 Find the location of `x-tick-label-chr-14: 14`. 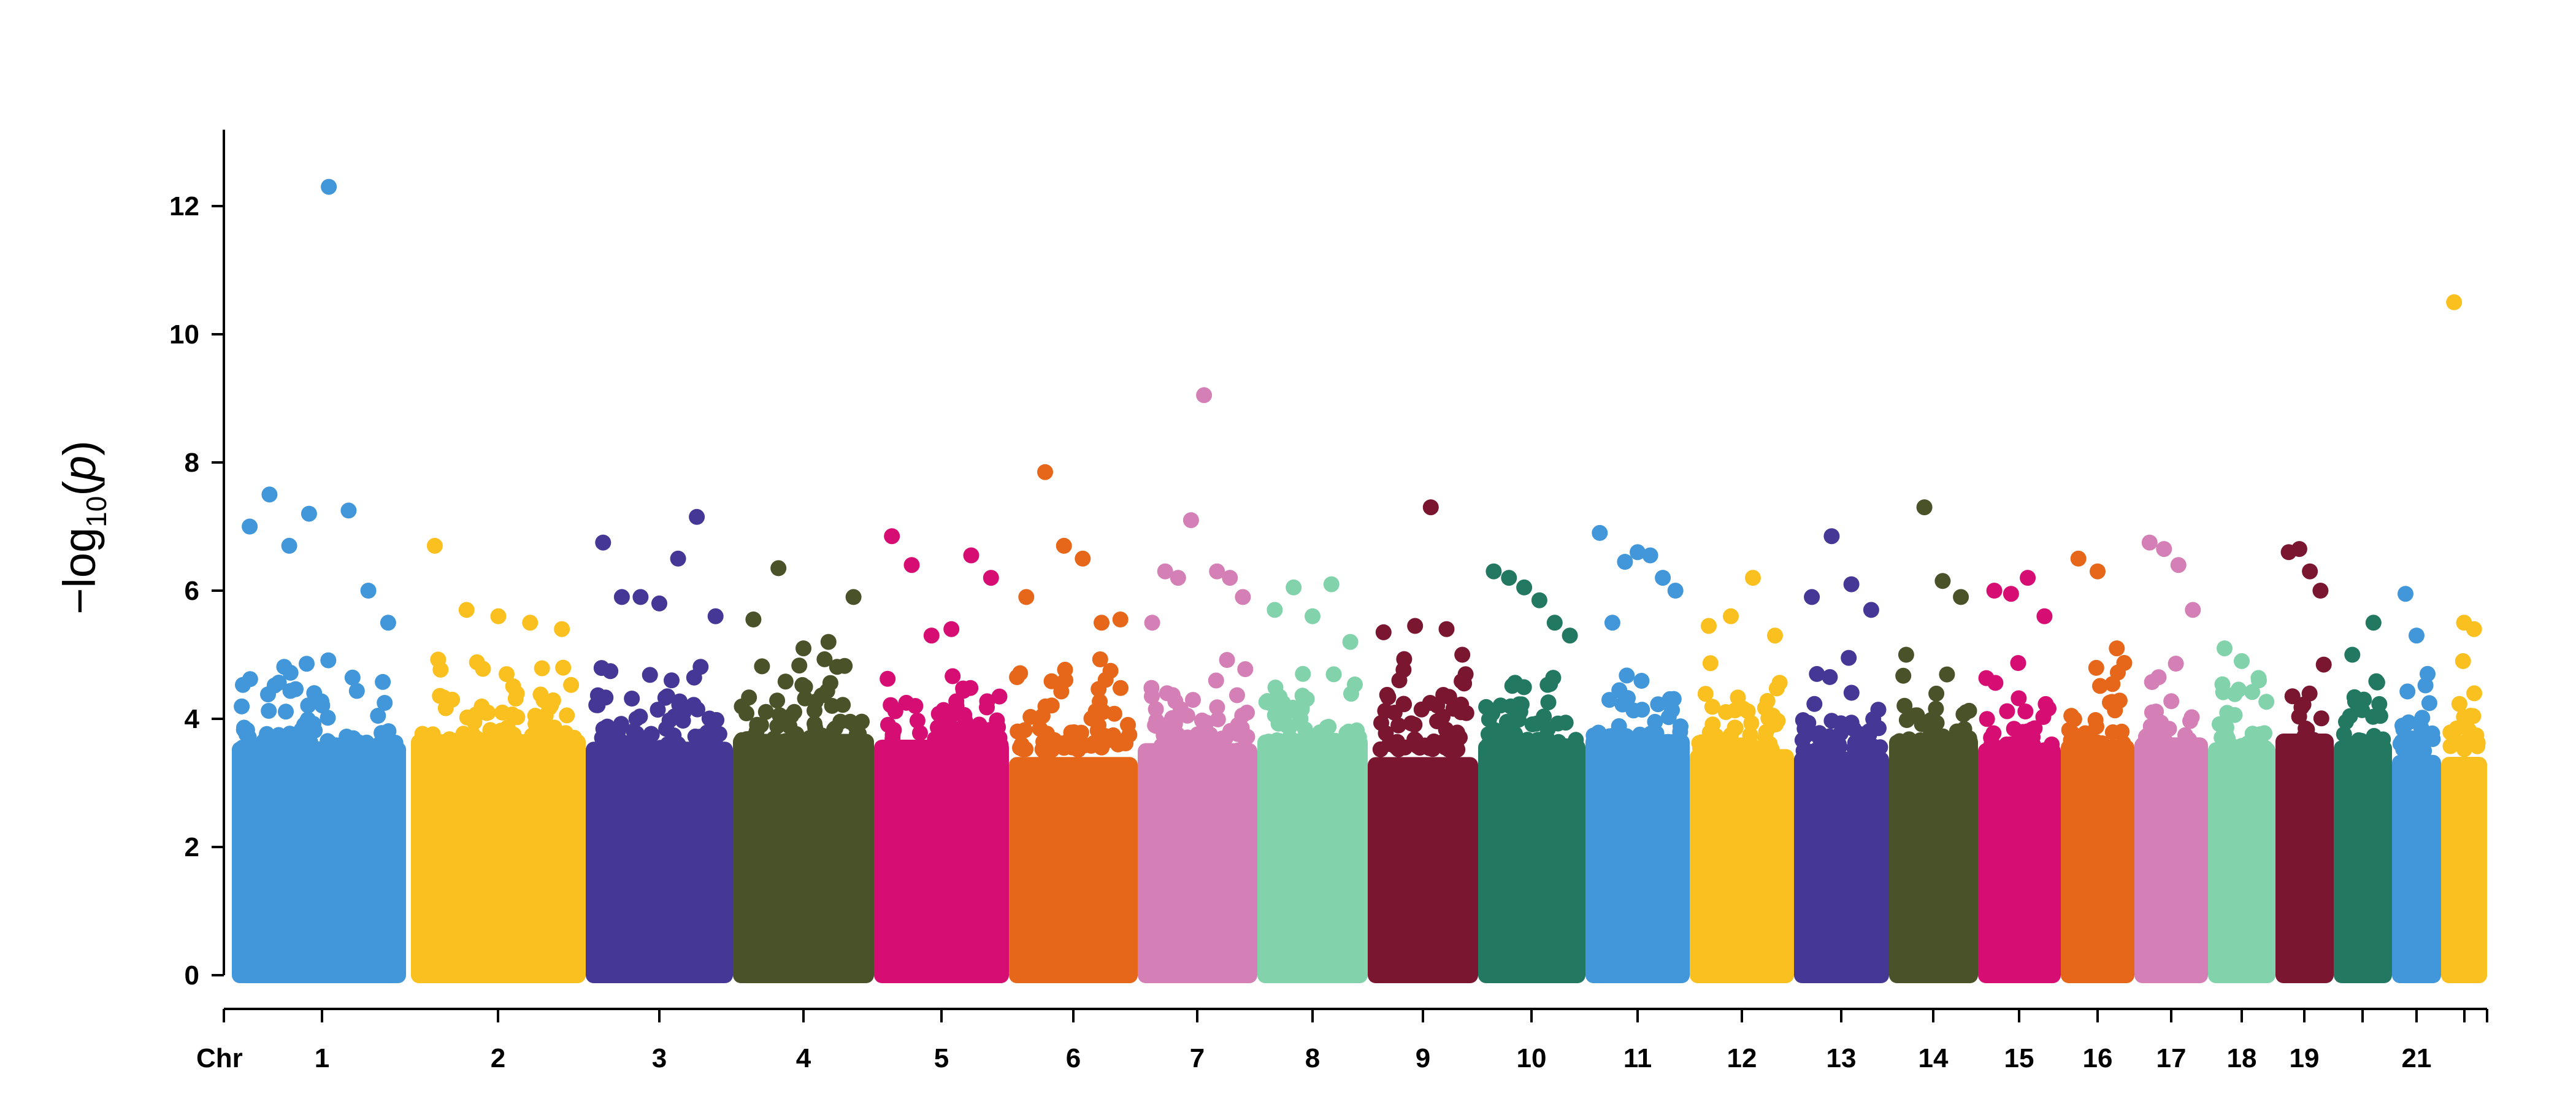

x-tick-label-chr-14: 14 is located at coordinates (1934, 1058).